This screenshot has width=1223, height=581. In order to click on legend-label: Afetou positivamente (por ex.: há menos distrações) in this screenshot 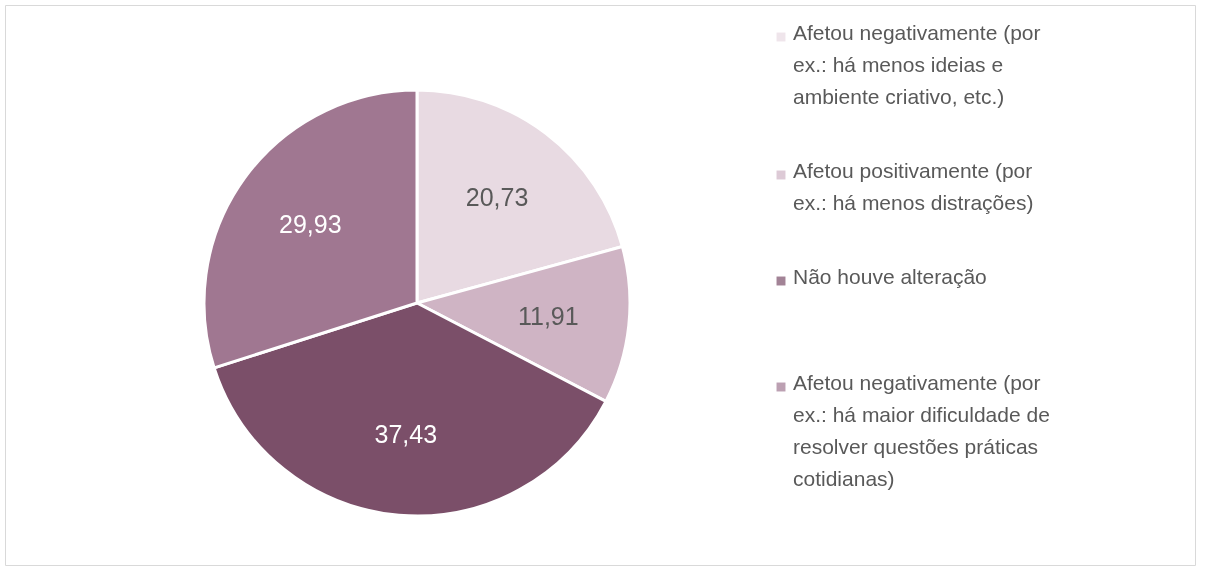, I will do `click(913, 186)`.